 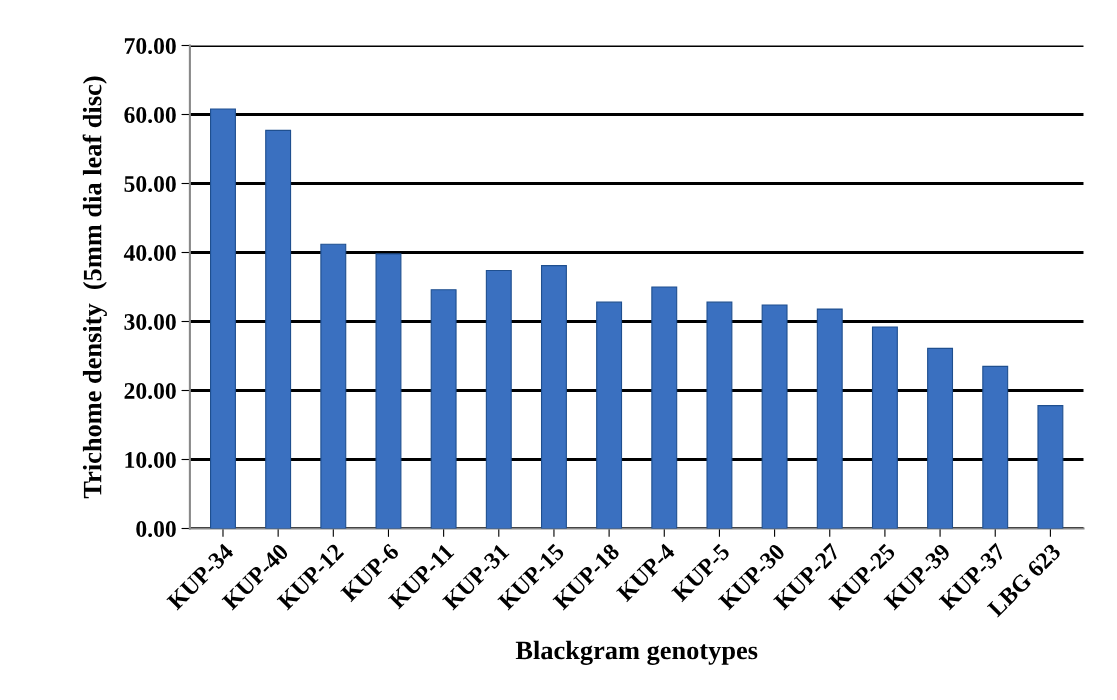 I want to click on y-tick-label: 40.00, so click(x=149, y=253).